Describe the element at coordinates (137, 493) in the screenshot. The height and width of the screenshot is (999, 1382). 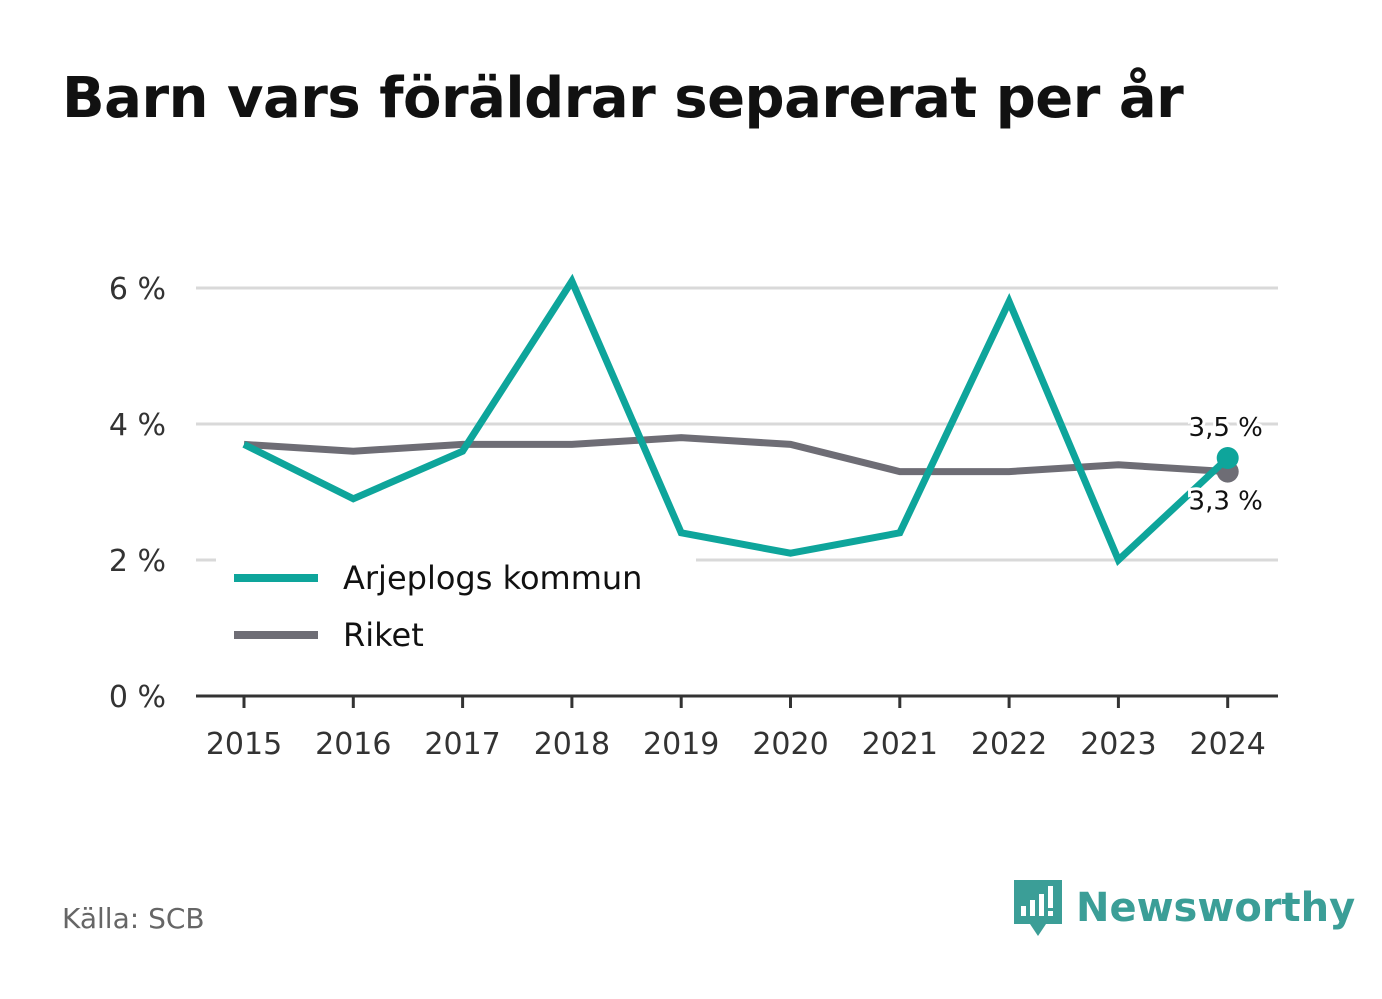
I see `y-axis: 0 % 2 % 4 % 6 %` at that location.